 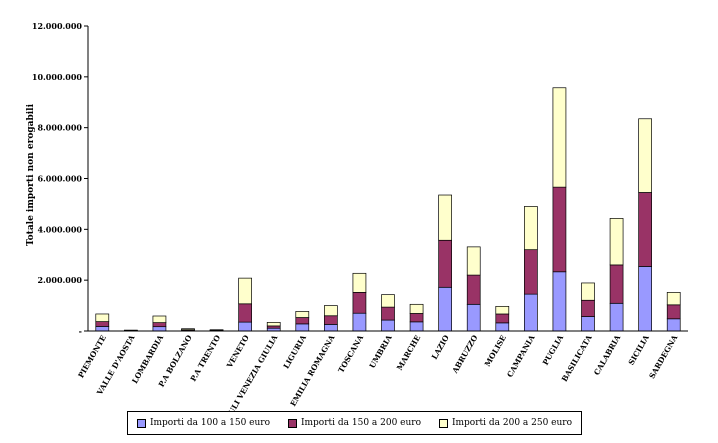 I want to click on x-tick-label: MOLISE, so click(x=495, y=350).